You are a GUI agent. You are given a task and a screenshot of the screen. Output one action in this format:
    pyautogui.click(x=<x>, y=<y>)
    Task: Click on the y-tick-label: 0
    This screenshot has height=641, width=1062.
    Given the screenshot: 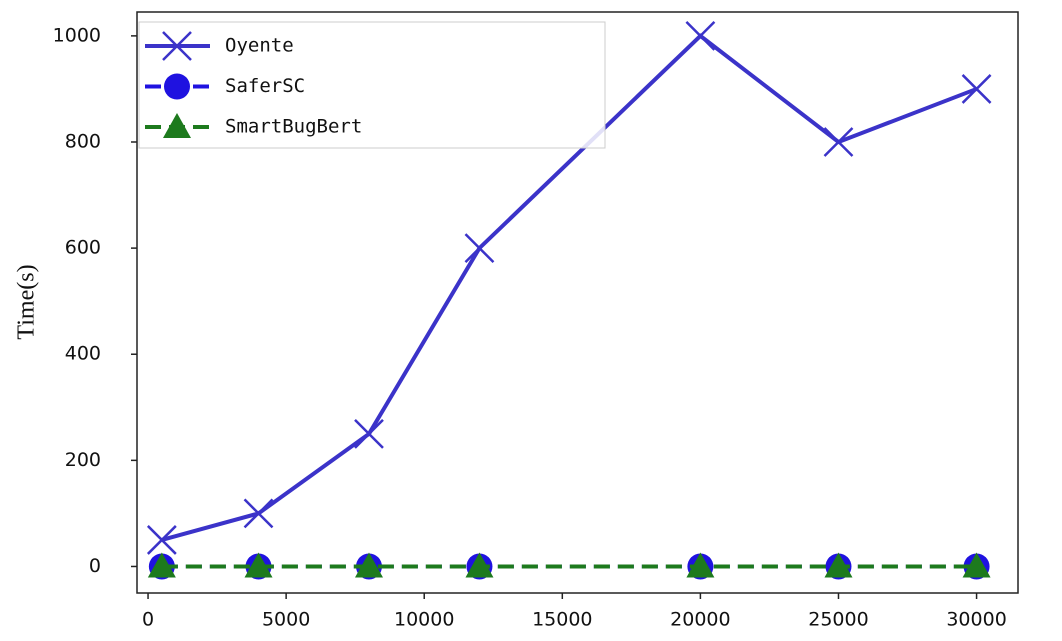 What is the action you would take?
    pyautogui.click(x=95, y=566)
    